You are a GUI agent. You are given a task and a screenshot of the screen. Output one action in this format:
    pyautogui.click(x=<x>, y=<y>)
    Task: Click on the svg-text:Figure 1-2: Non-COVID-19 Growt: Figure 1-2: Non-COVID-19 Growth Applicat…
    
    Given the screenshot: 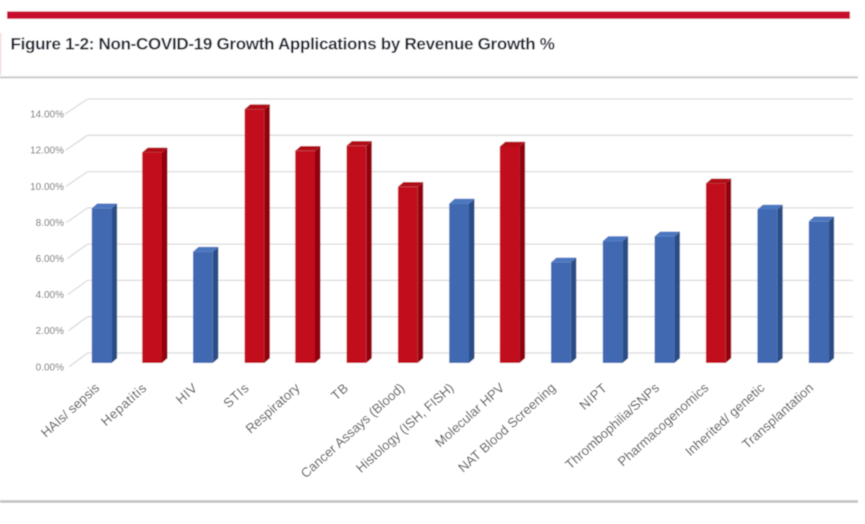 What is the action you would take?
    pyautogui.click(x=283, y=44)
    